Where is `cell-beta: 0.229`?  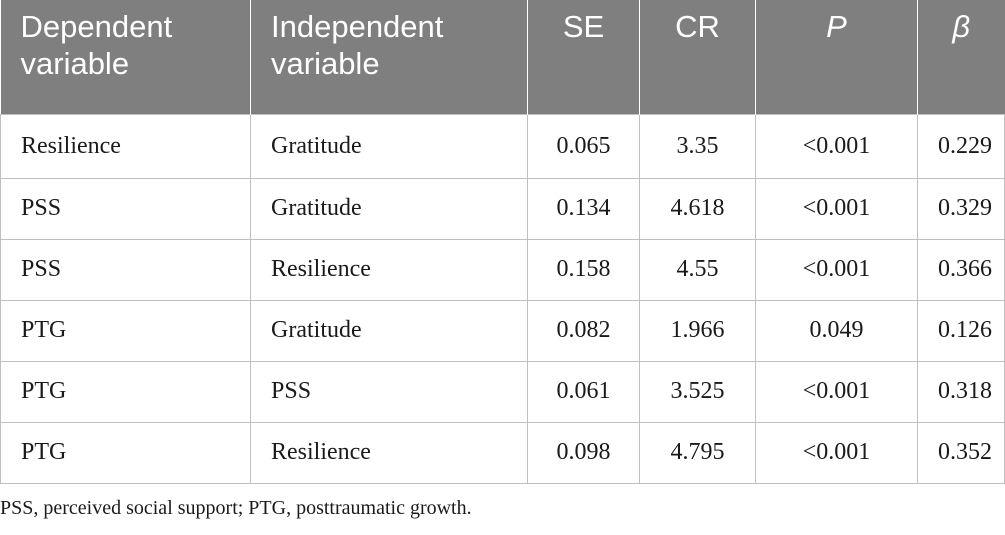
cell-beta: 0.229 is located at coordinates (961, 146).